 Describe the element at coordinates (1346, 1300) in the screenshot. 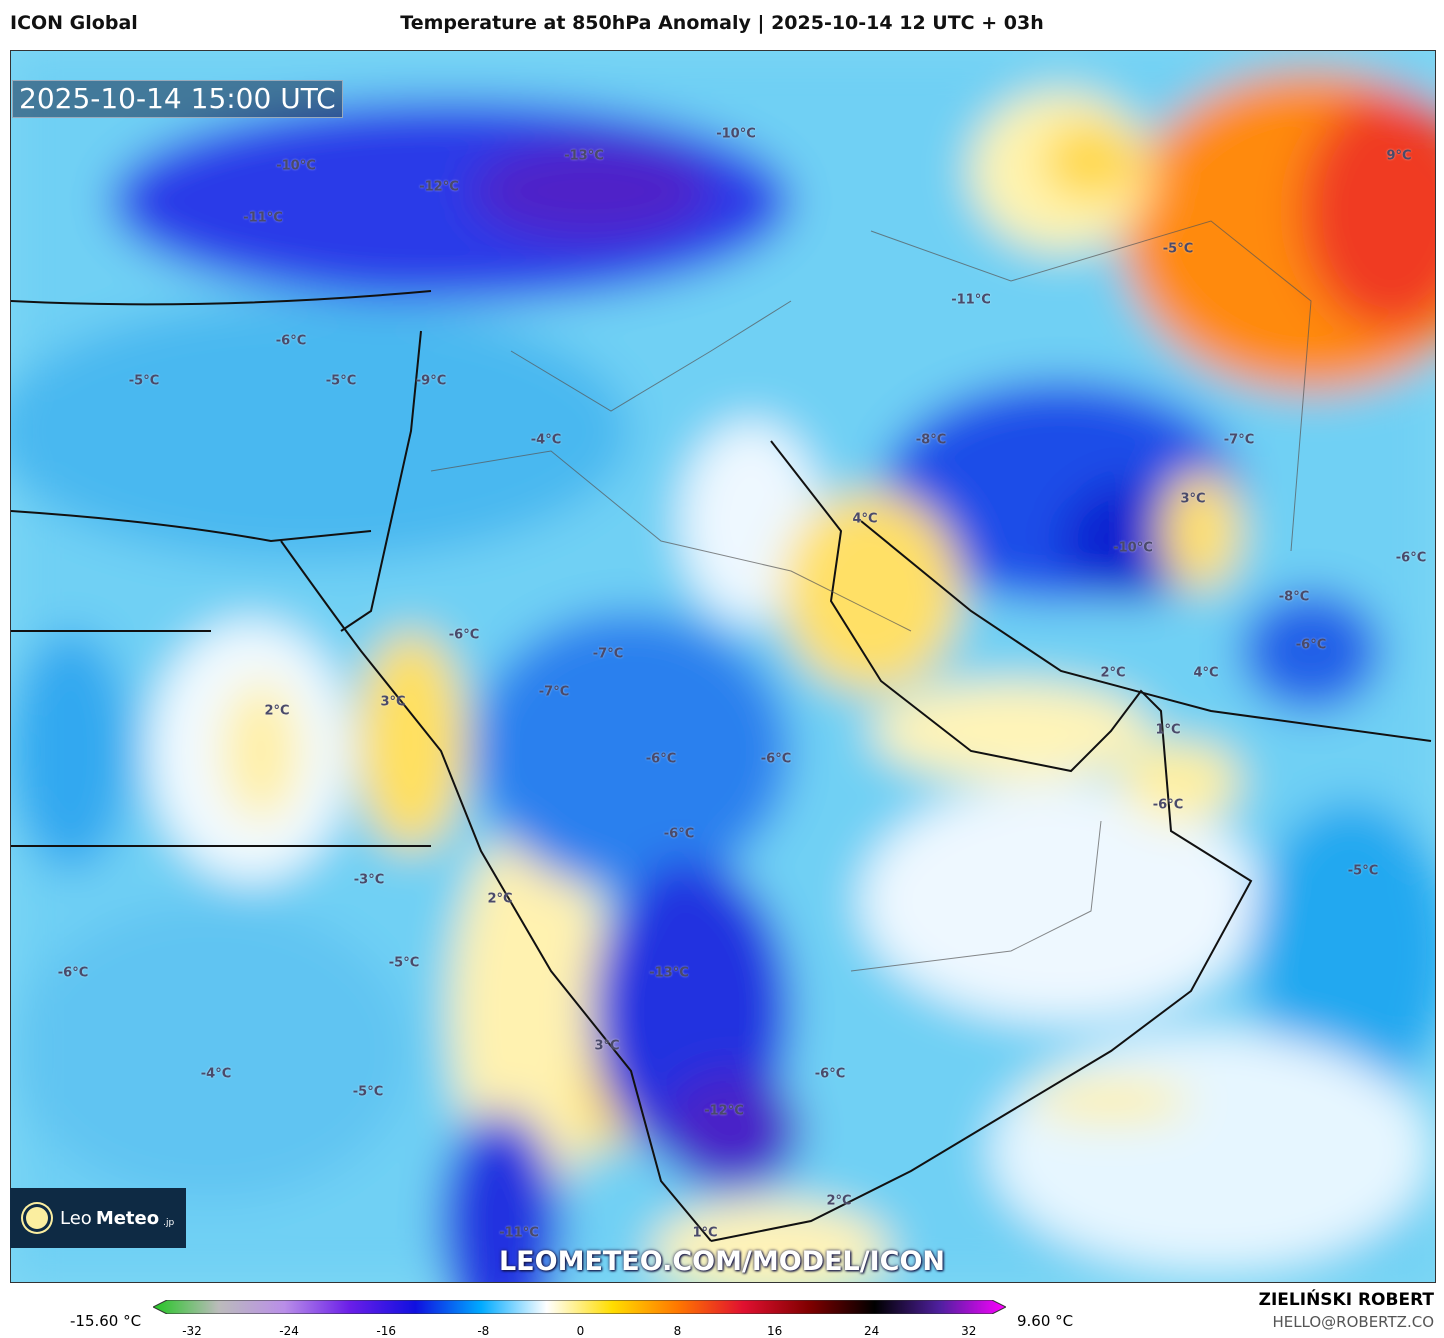

I see `author: ZIELIŃSKI ROBERT` at that location.